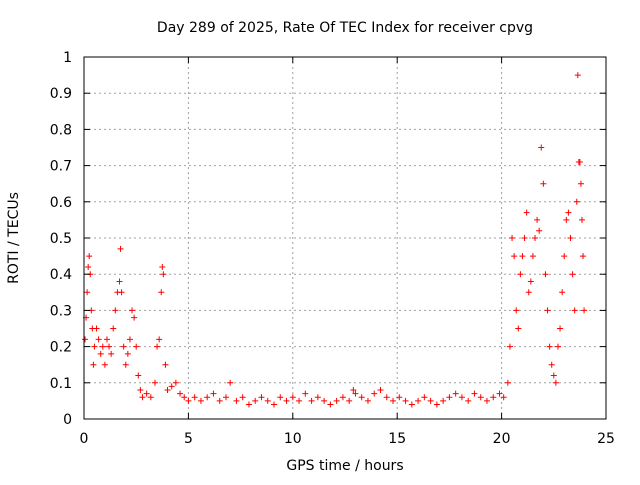 This screenshot has width=640, height=485. What do you see at coordinates (397, 439) in the screenshot?
I see `x-tick-label: 15` at bounding box center [397, 439].